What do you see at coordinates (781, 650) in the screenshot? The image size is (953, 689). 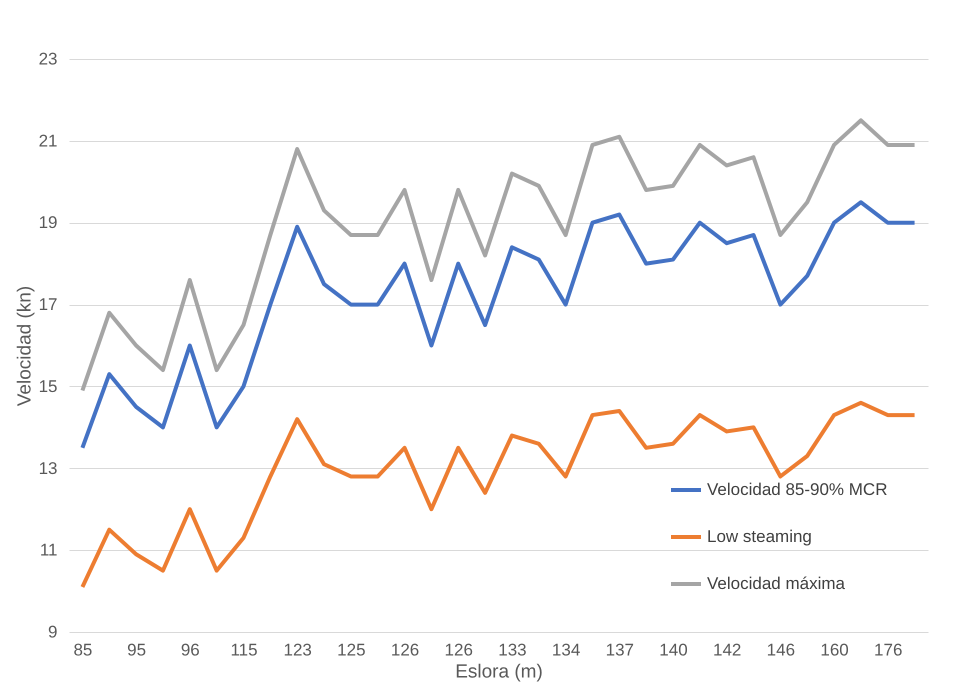 I see `x-tick-label: 146` at bounding box center [781, 650].